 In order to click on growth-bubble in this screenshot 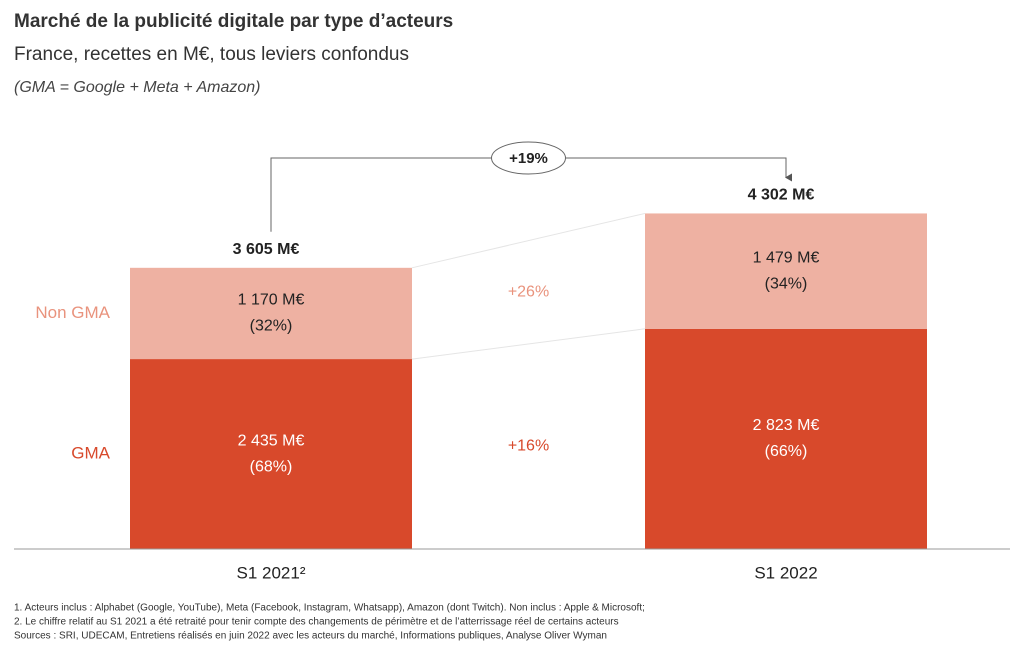, I will do `click(528, 158)`.